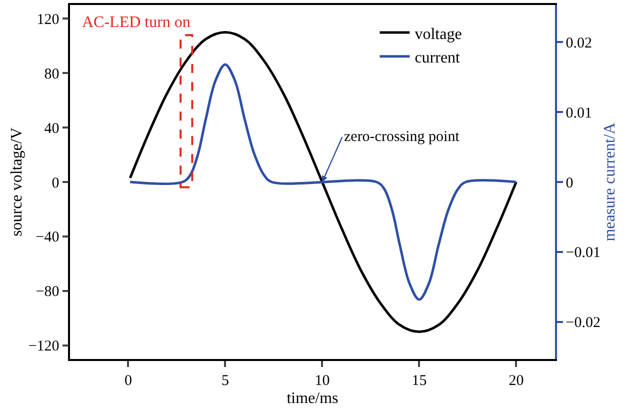  Describe the element at coordinates (570, 183) in the screenshot. I see `y2-tick-label: 0` at that location.